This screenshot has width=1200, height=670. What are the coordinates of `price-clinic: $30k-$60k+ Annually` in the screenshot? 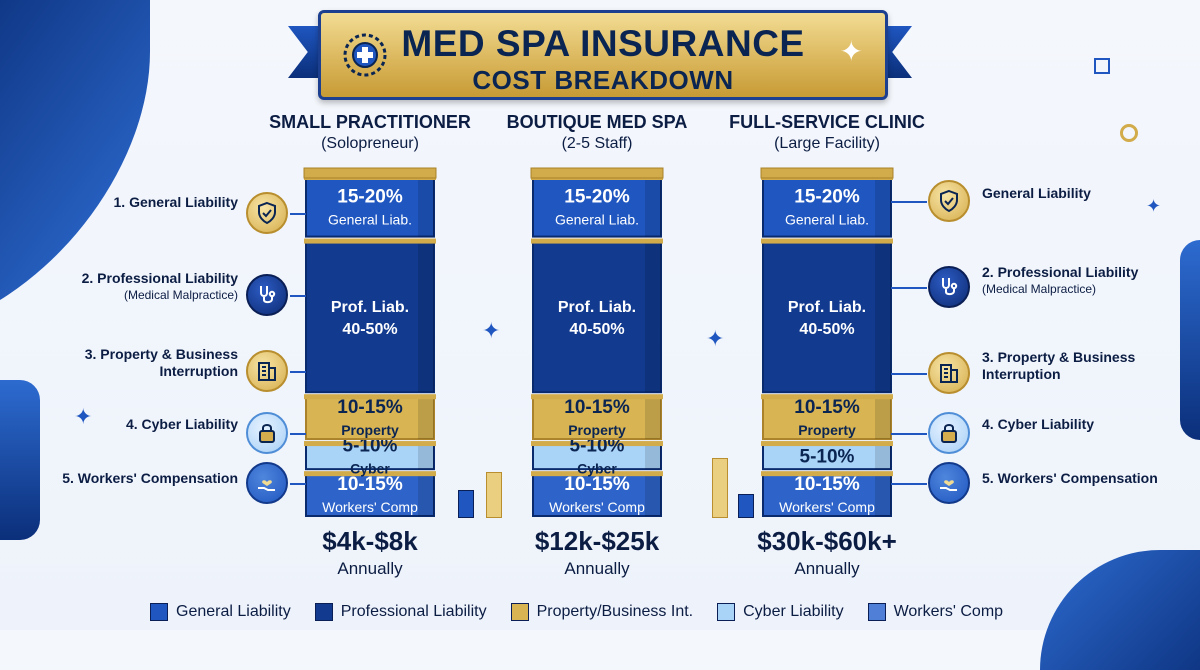 It's located at (827, 552).